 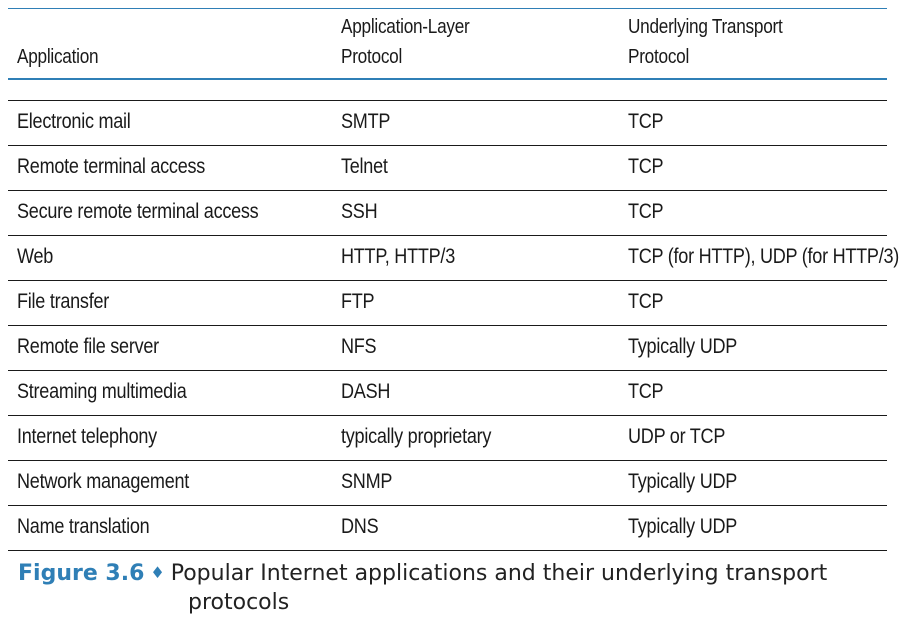 What do you see at coordinates (359, 346) in the screenshot?
I see `cell-protocol: NFS` at bounding box center [359, 346].